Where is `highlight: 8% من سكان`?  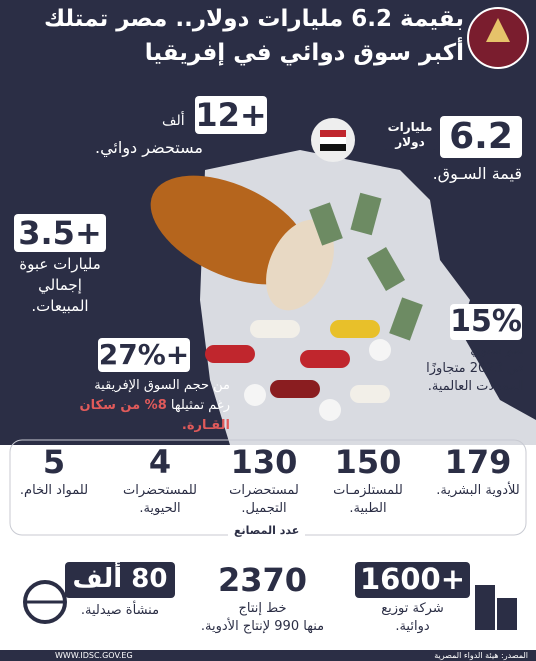
highlight: 8% من سكان is located at coordinates (123, 405).